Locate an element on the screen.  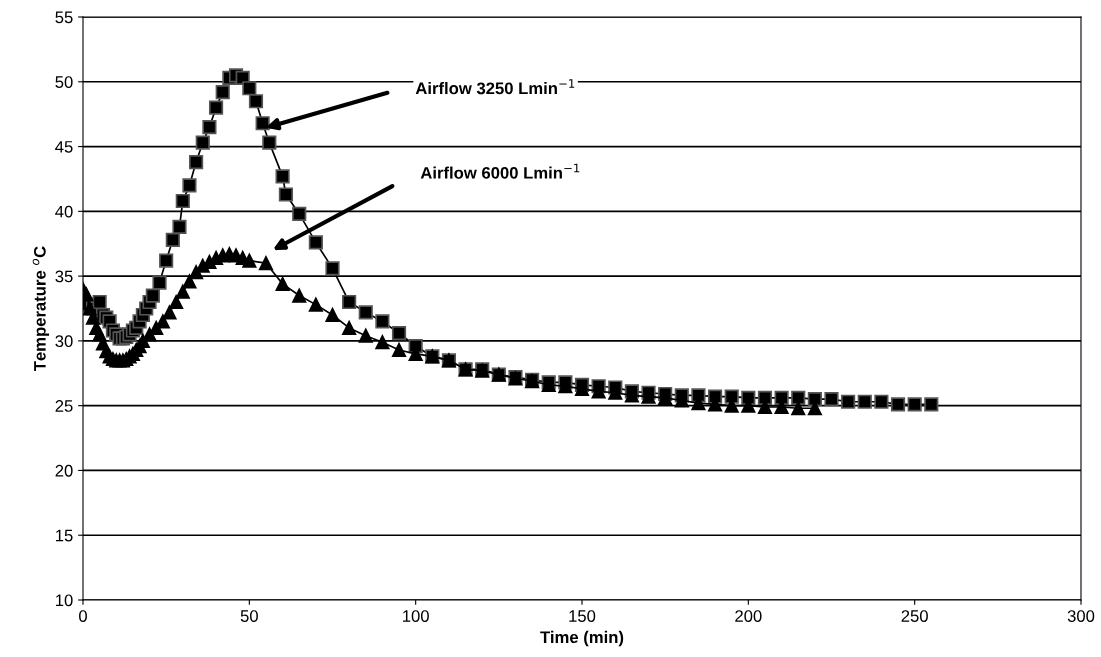
x-tick-label: 250 is located at coordinates (914, 616).